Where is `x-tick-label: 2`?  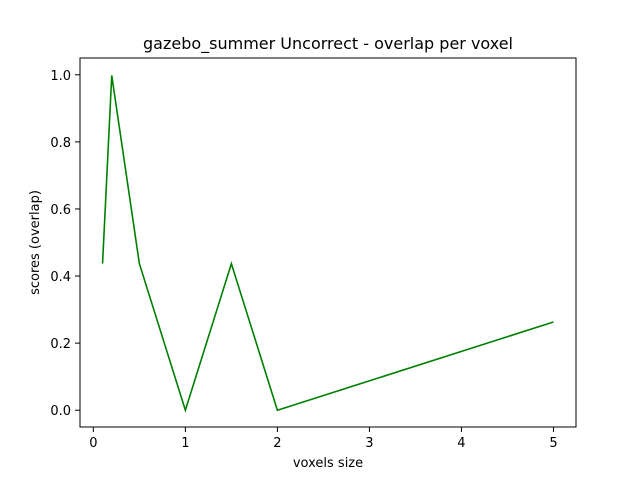 x-tick-label: 2 is located at coordinates (277, 443).